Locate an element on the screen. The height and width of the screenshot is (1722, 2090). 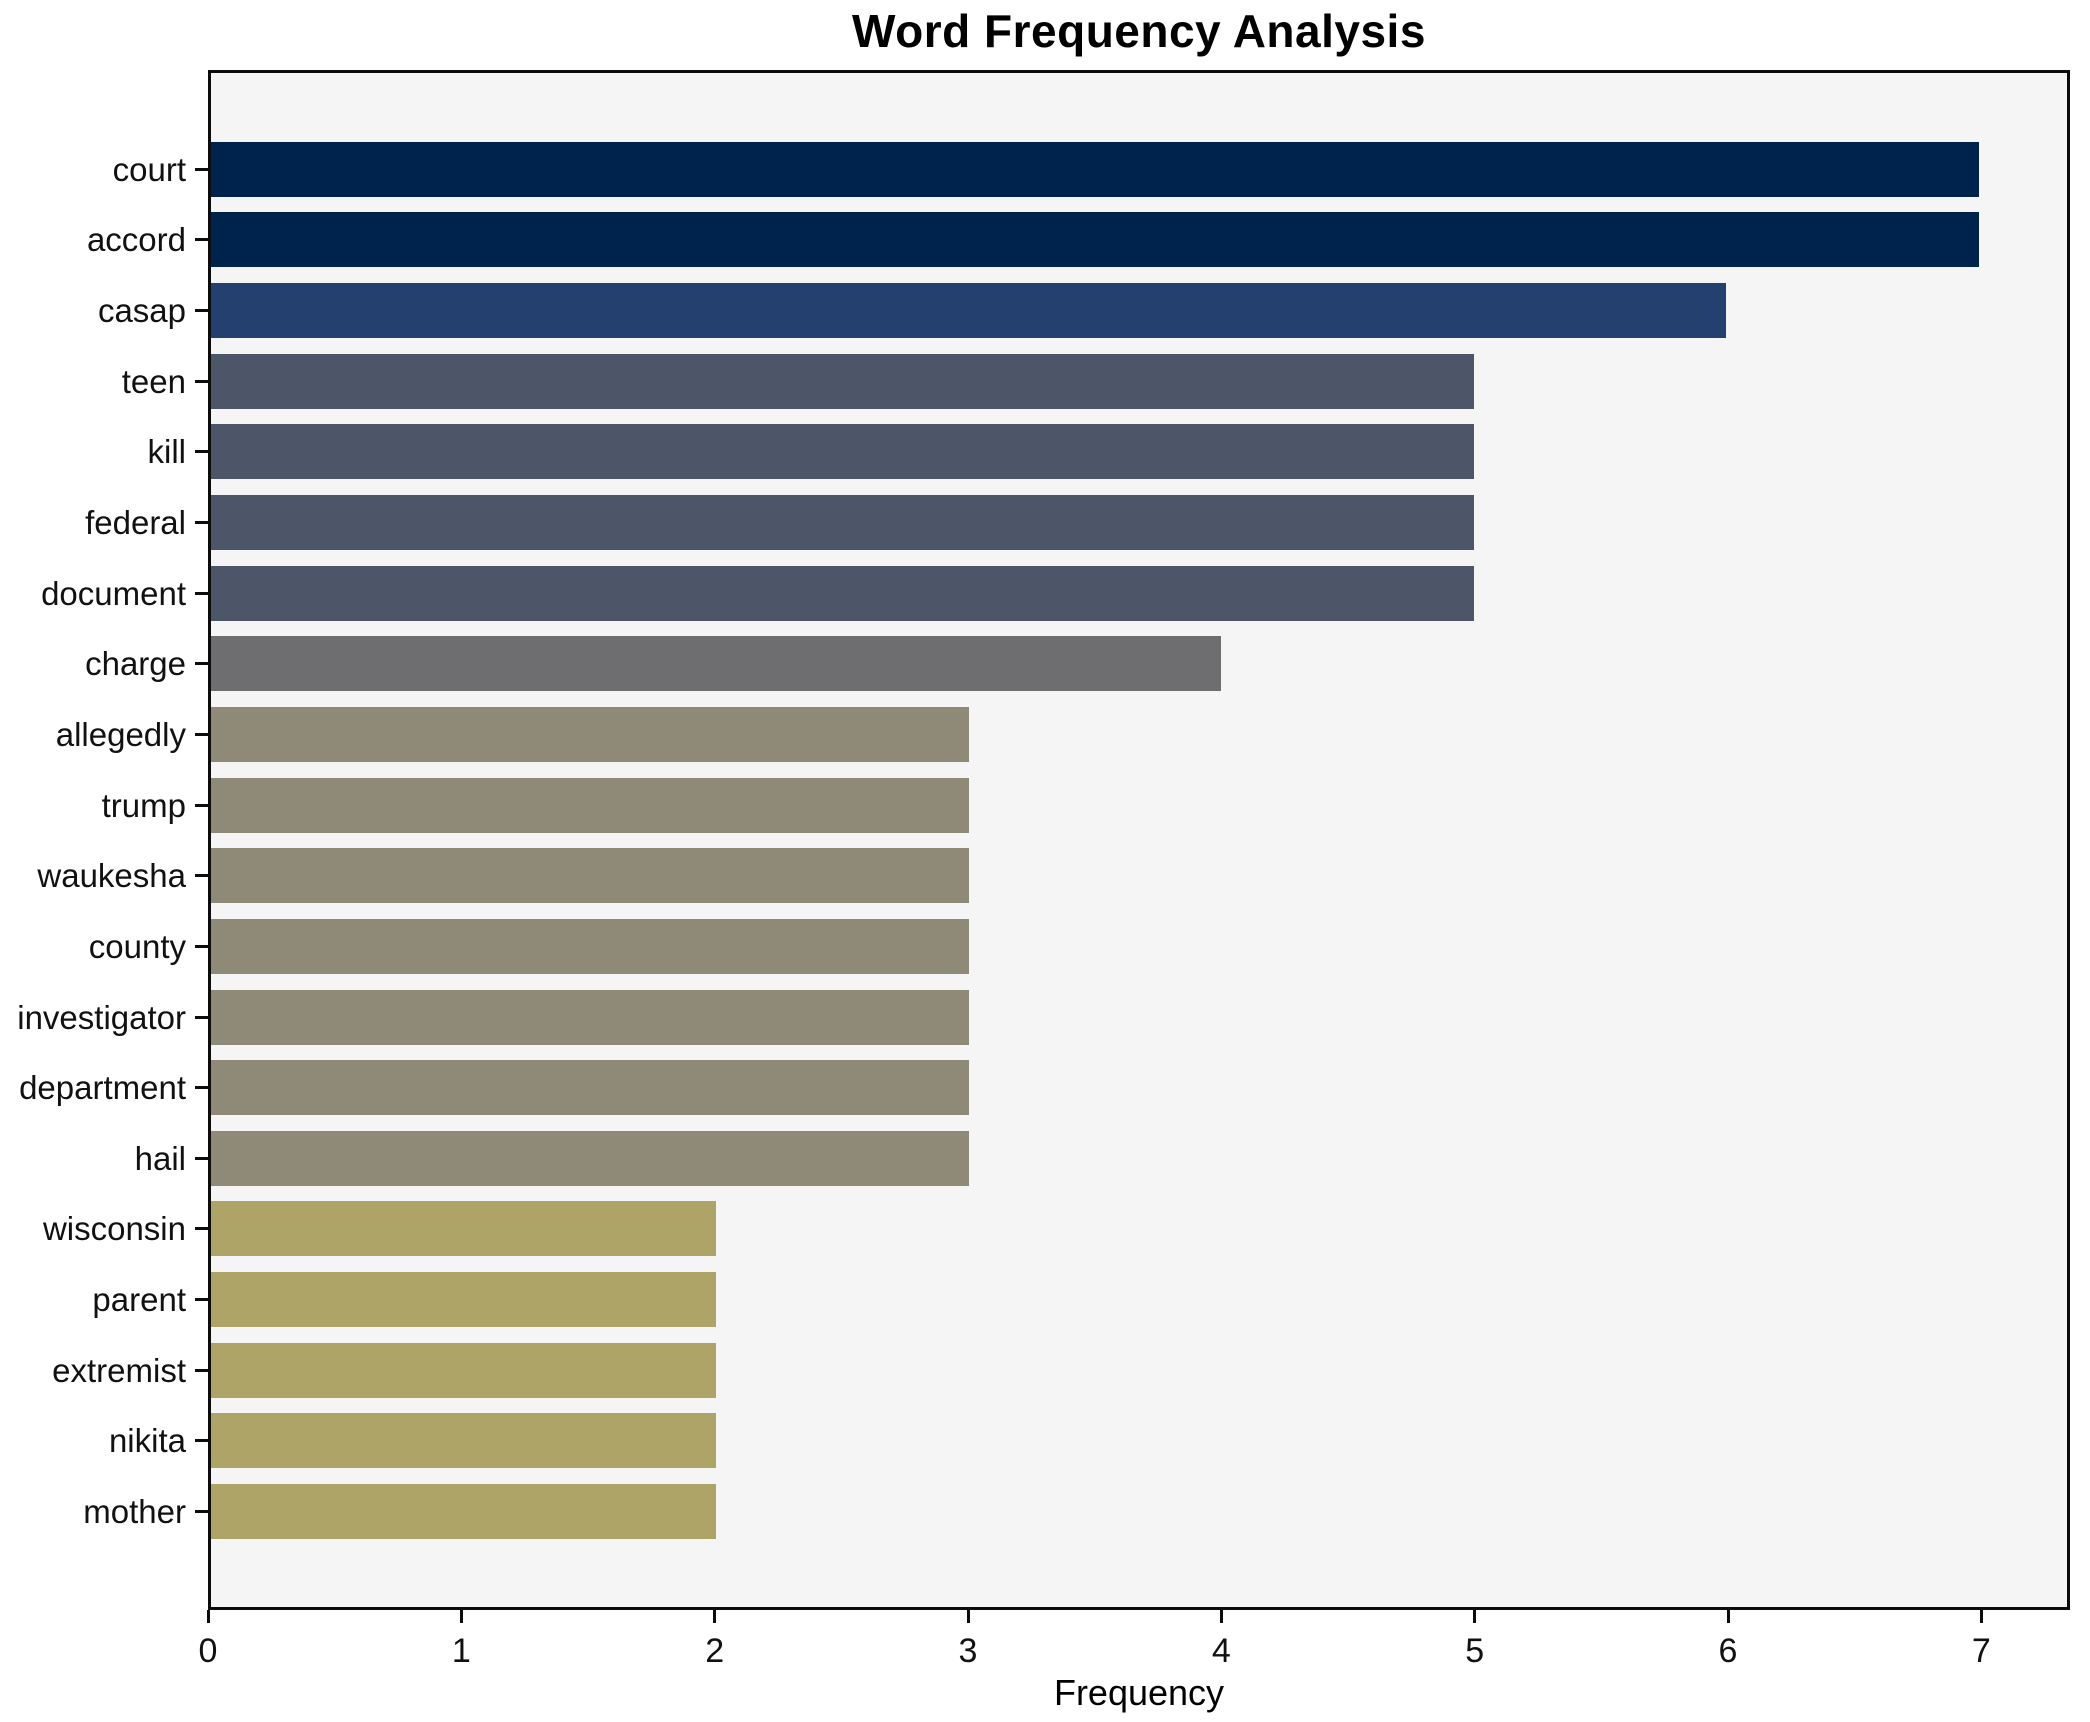
bar-trump is located at coordinates (590, 805).